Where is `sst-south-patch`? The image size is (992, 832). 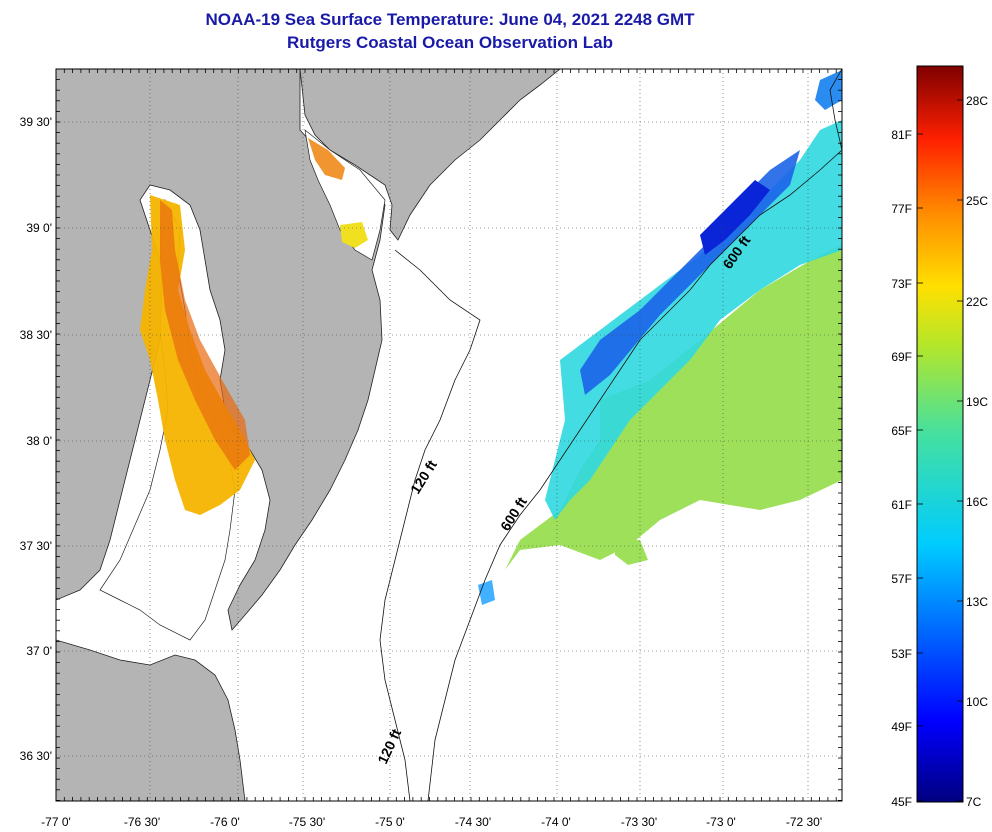 sst-south-patch is located at coordinates (631, 552).